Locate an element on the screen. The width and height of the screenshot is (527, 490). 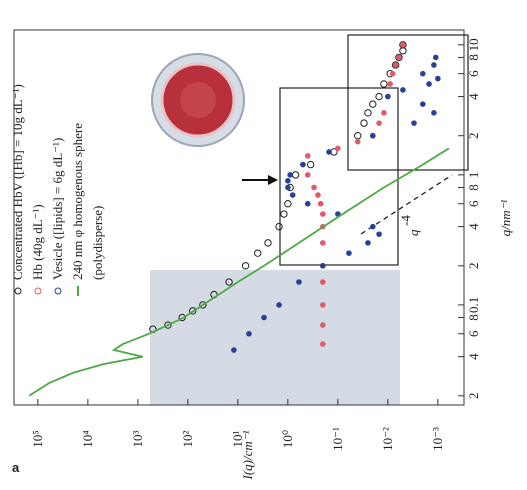
y-tick-label: 10⁻² is located at coordinates (387, 439).